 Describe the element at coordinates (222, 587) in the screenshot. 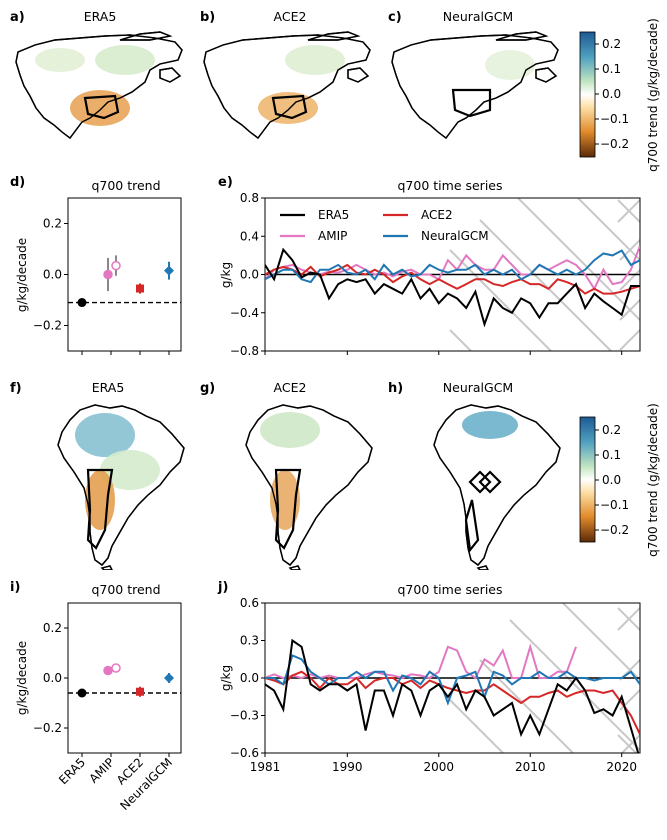

I see `panel-label-j: j)` at that location.